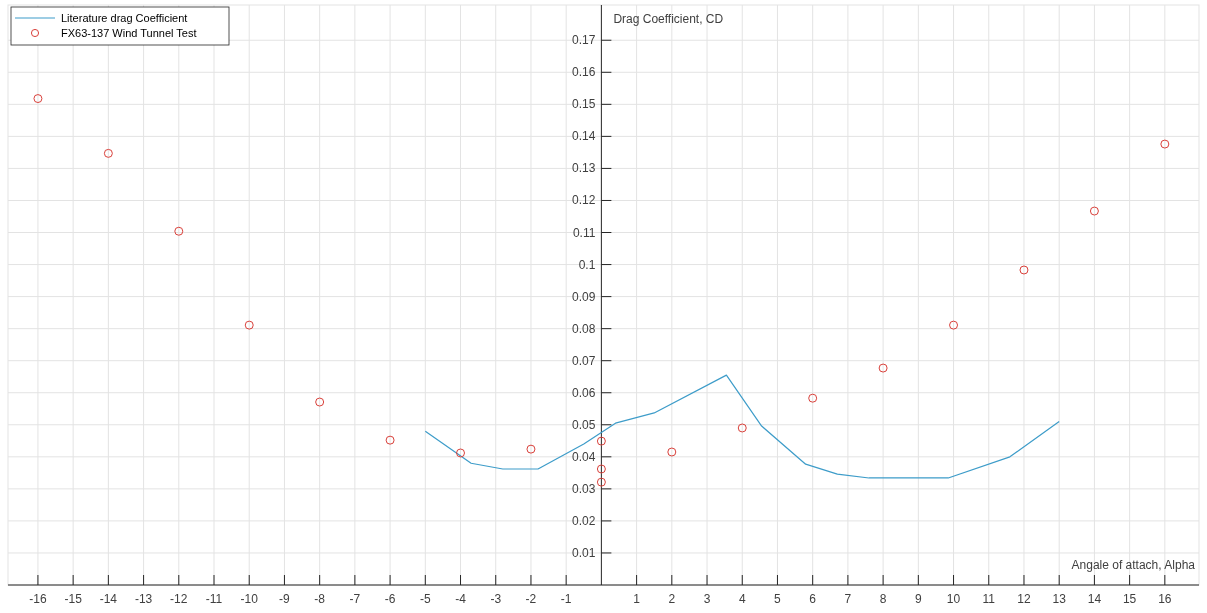  I want to click on x-tick-label: -11, so click(214, 599).